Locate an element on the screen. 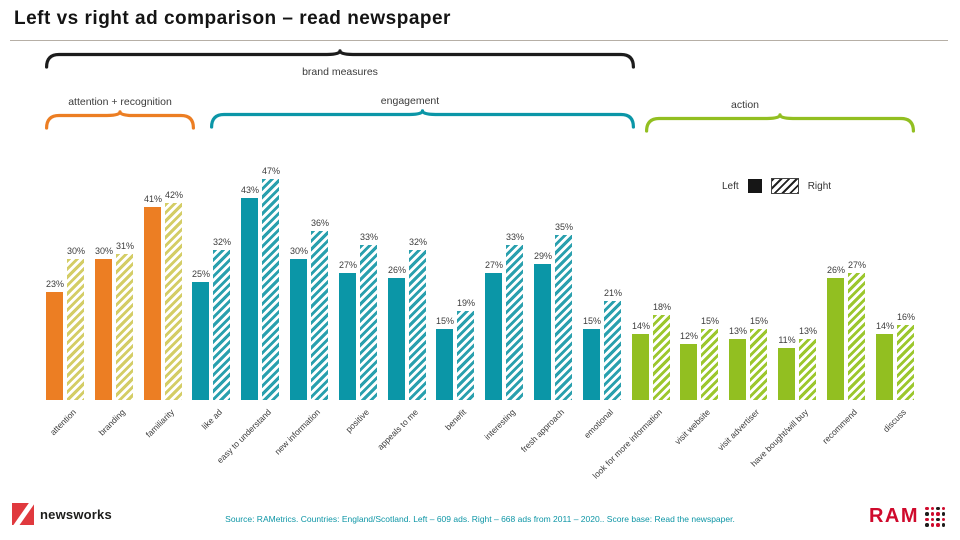 This screenshot has width=960, height=540. bar-right-benefit is located at coordinates (465, 355).